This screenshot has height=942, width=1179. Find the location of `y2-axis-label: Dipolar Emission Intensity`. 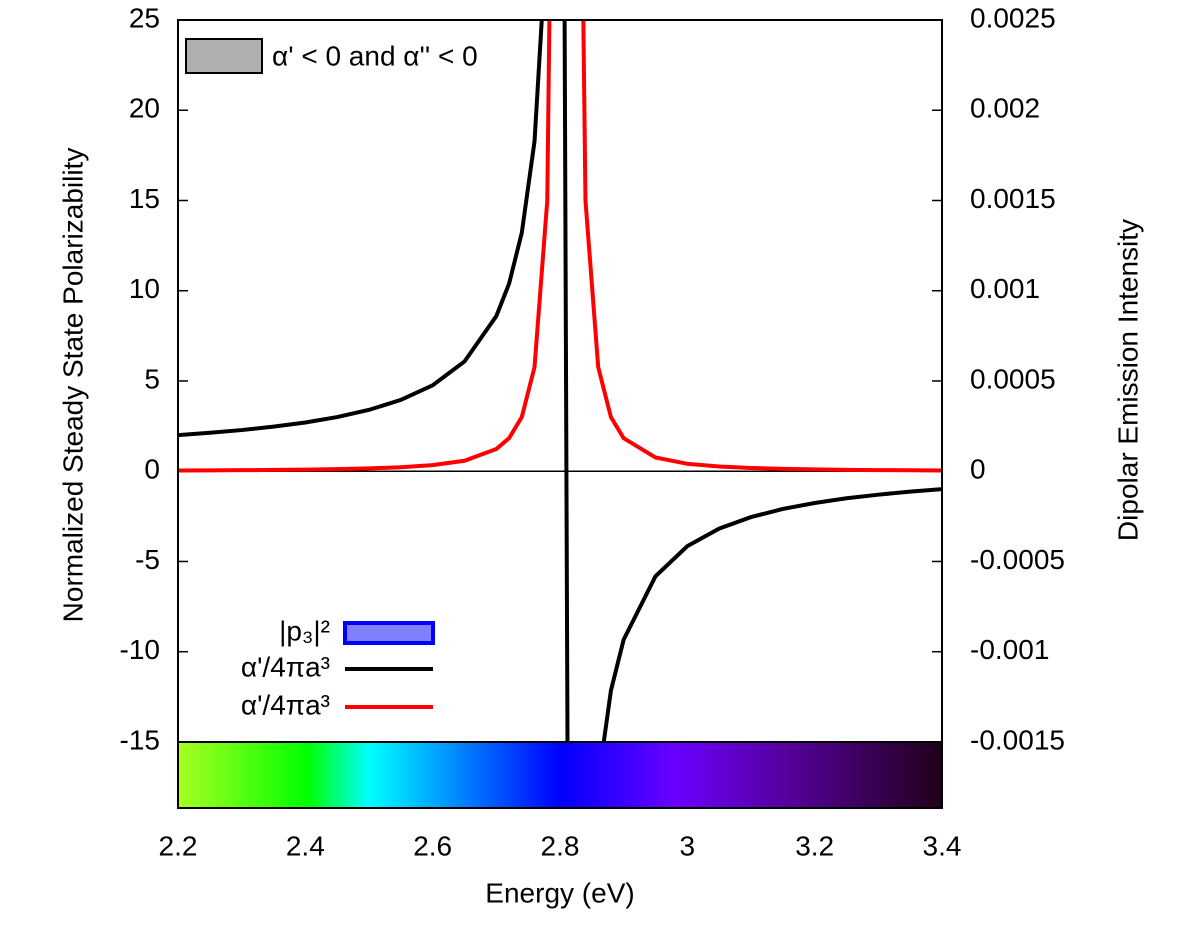

y2-axis-label: Dipolar Emission Intensity is located at coordinates (1127, 380).